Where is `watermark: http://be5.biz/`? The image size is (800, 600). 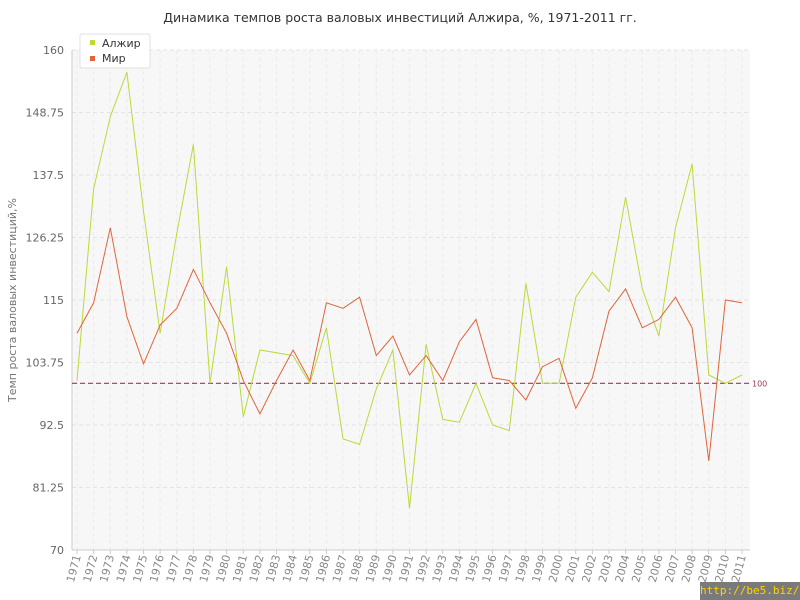 watermark: http://be5.biz/ is located at coordinates (750, 591).